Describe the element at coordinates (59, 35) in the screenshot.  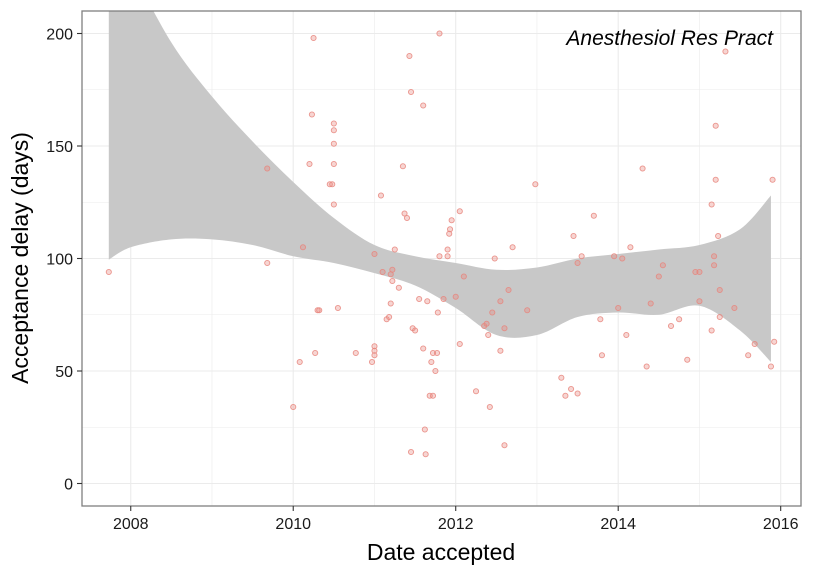
I see `y-tick-label: 200` at that location.